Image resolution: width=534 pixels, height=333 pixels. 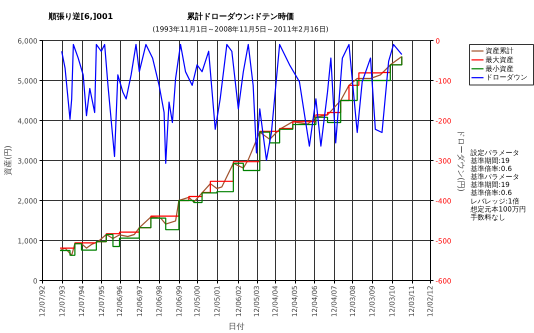 I want to click on chart-title: 累計ドローダウン:ドテン時価, so click(x=240, y=16).